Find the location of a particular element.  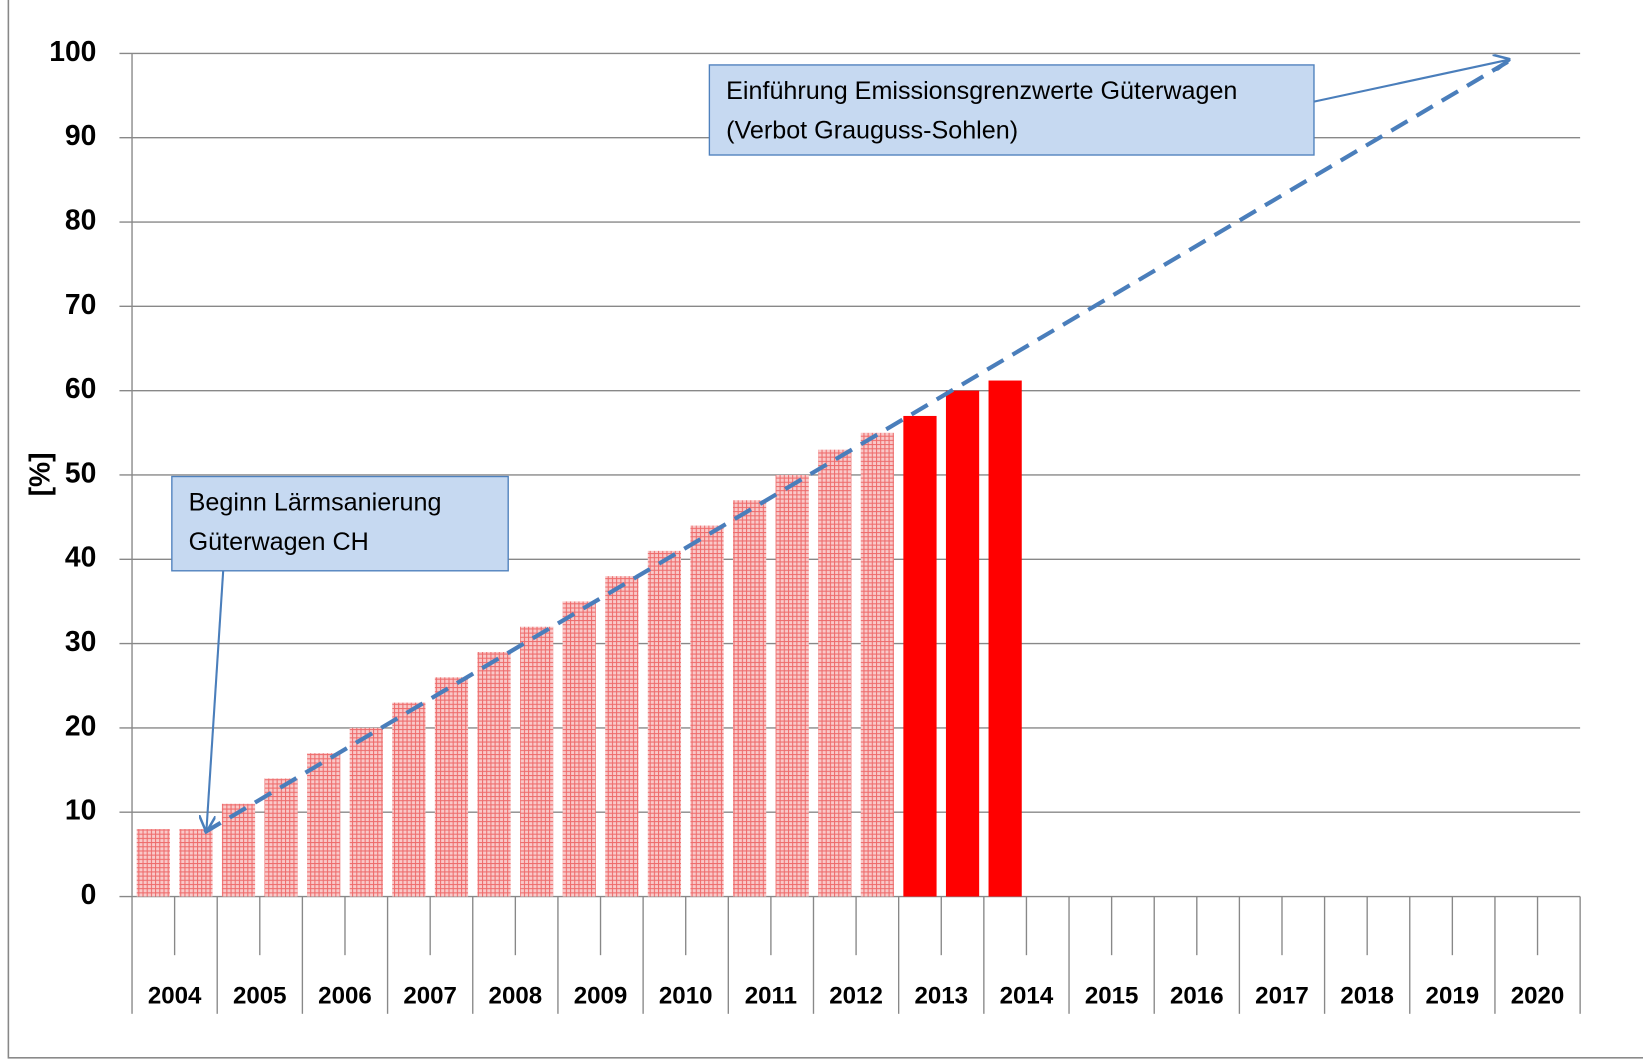

y-tick-label: 90 is located at coordinates (80, 135).